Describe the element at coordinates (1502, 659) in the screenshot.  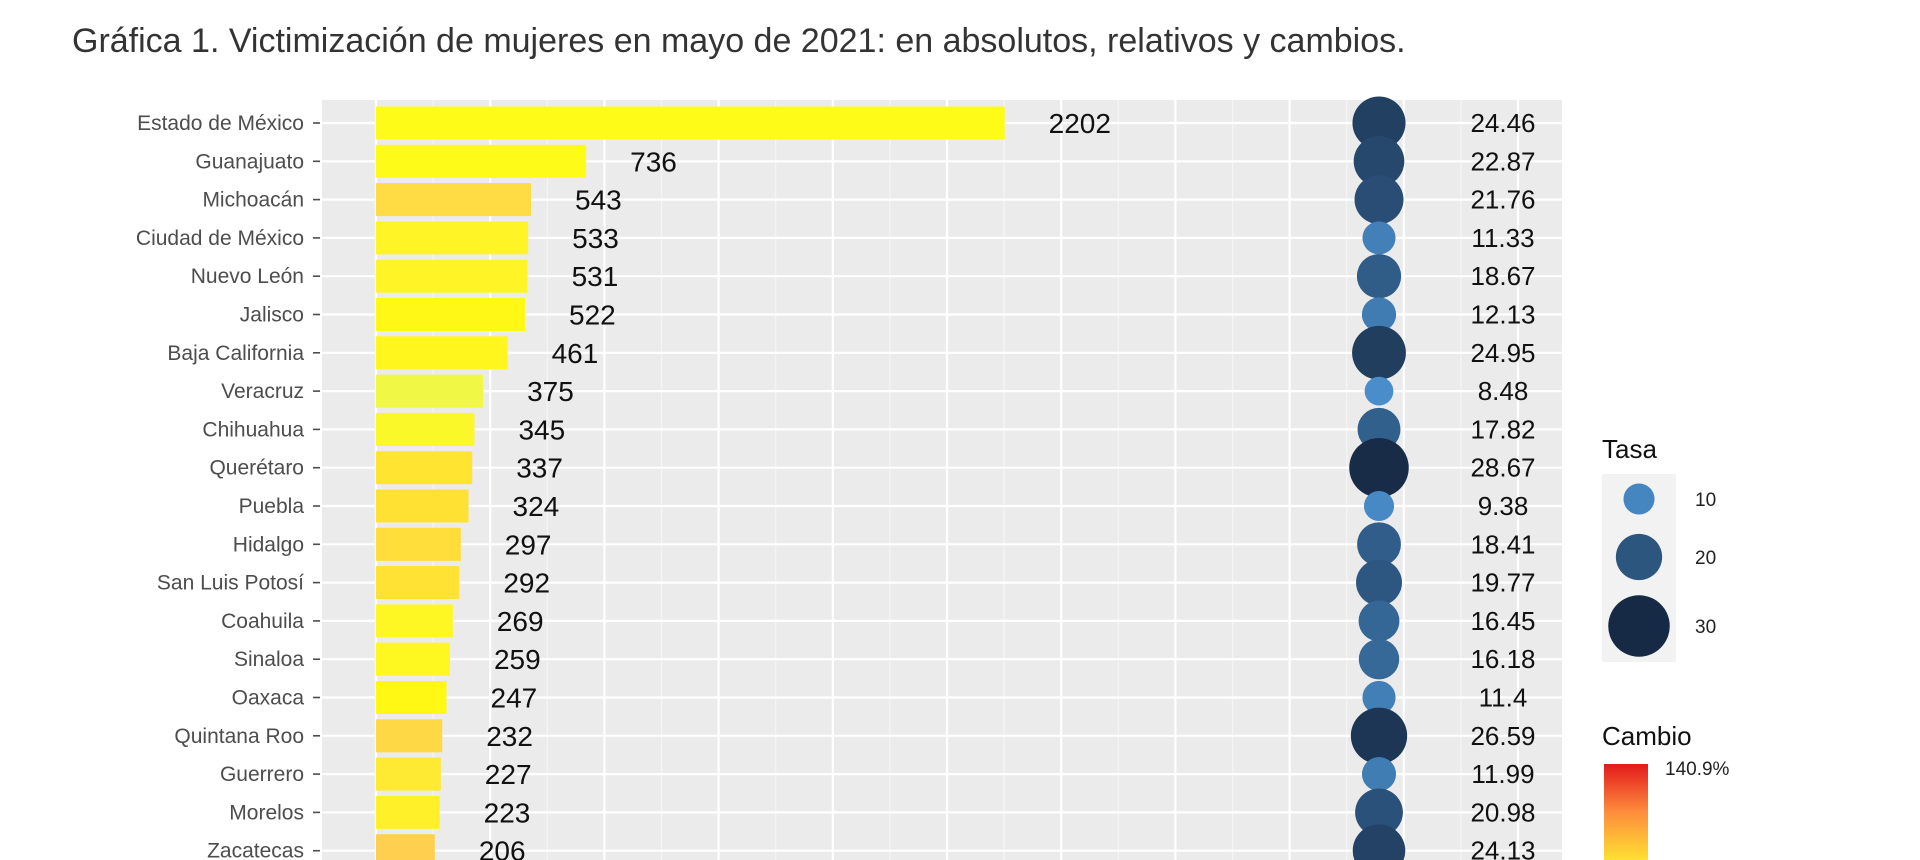
I see `tasa-value-label: 16.18` at that location.